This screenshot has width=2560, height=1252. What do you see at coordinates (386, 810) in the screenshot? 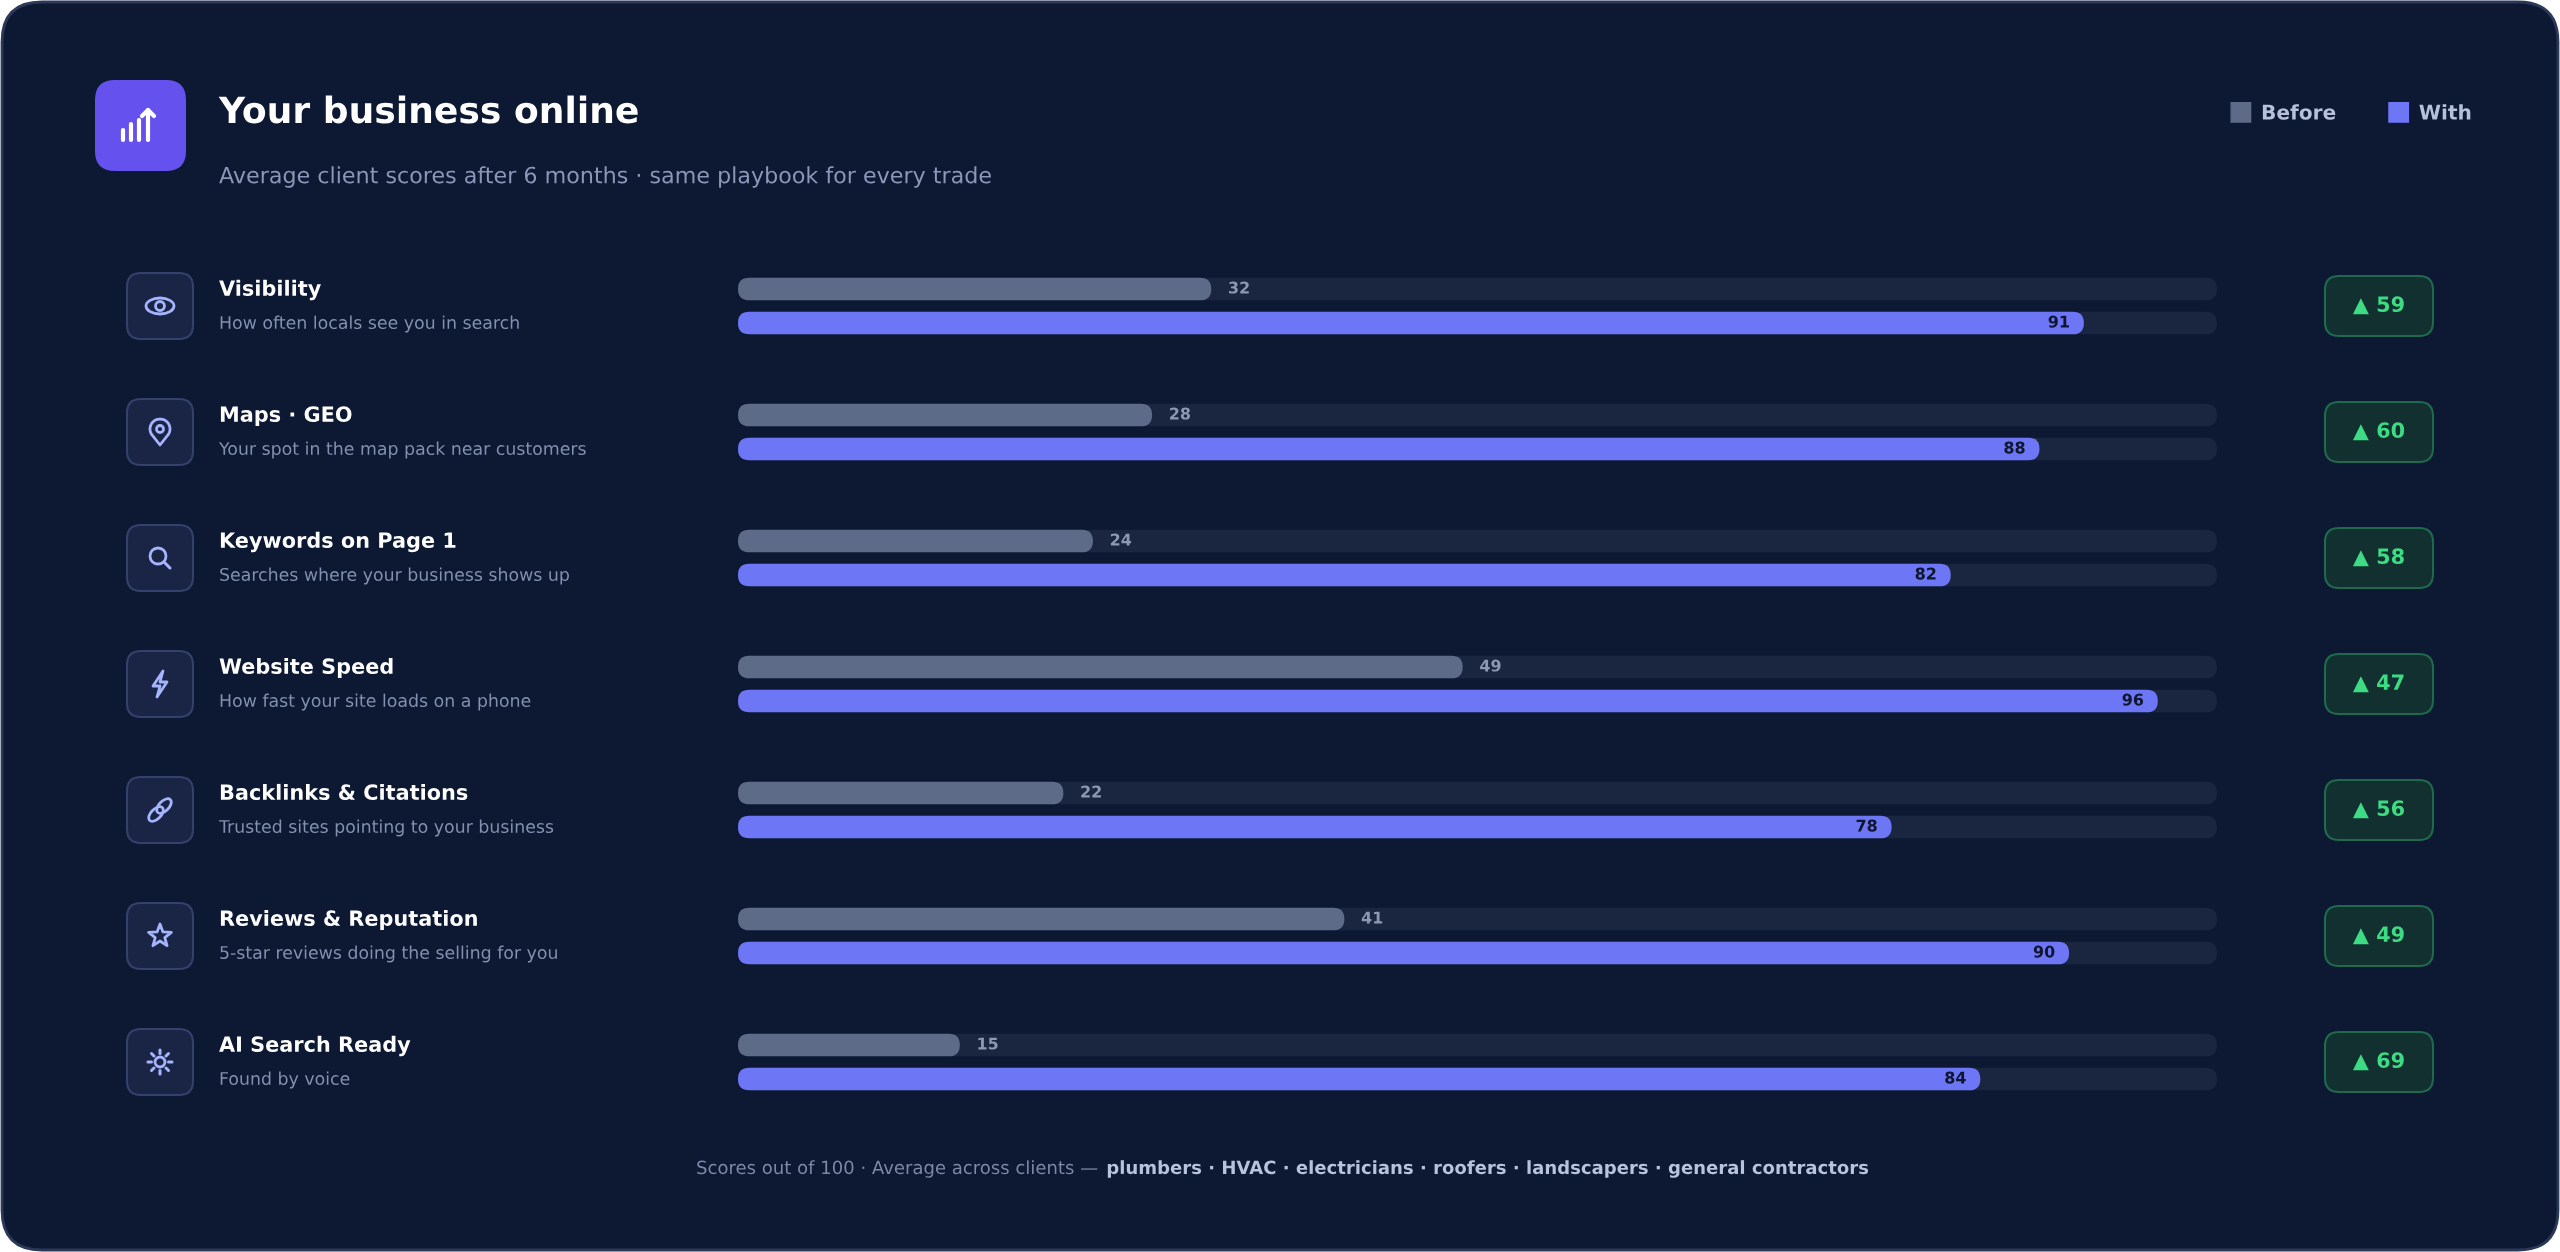
I see `y-tick-label: Backlinks & Citations Trusted sites pointing to your business` at bounding box center [386, 810].